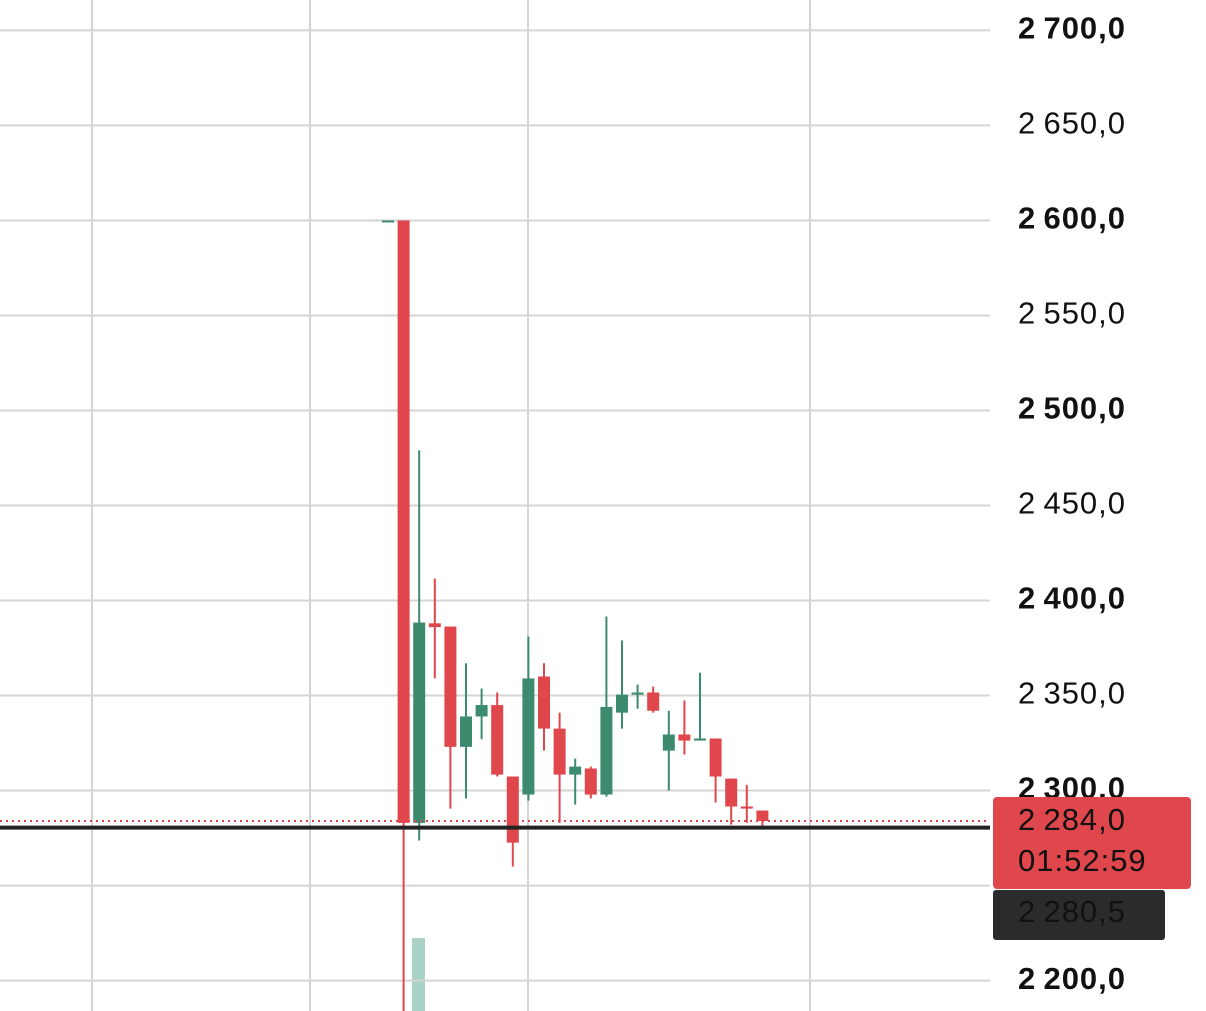 The image size is (1206, 1011). Describe the element at coordinates (1072, 408) in the screenshot. I see `y-tick-label: 2 500,0` at that location.